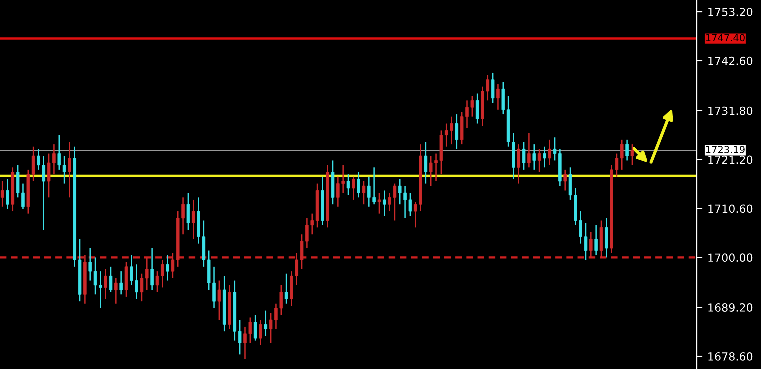  What do you see at coordinates (730, 111) in the screenshot?
I see `y-tick-label: 1731.80` at bounding box center [730, 111].